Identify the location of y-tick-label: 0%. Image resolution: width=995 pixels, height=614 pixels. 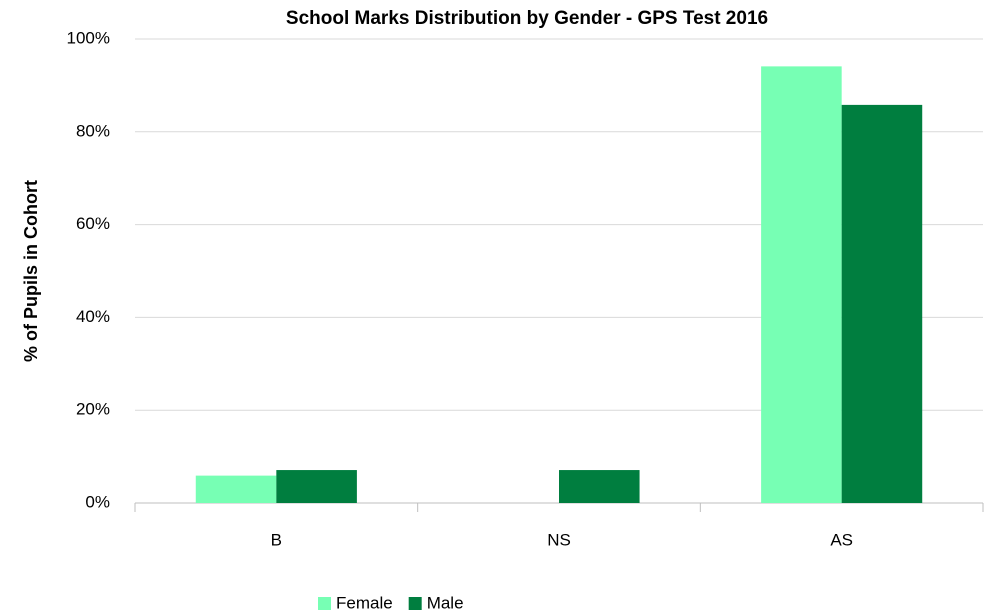
(97, 501).